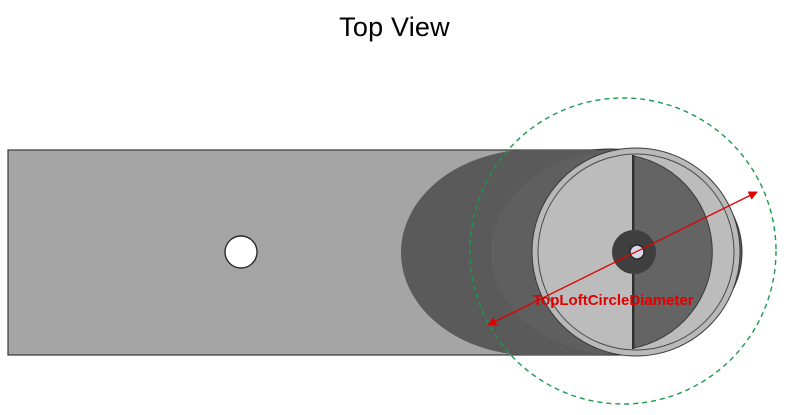 This screenshot has height=415, width=809. Describe the element at coordinates (241, 252) in the screenshot. I see `bar-hole` at that location.